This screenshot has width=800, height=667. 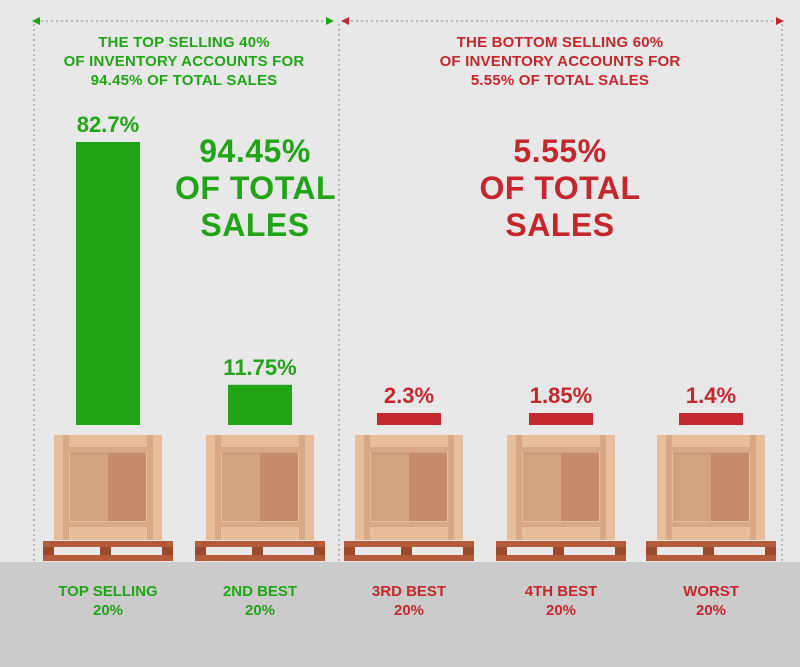 What do you see at coordinates (255, 225) in the screenshot?
I see `left-callout-line: SALES` at bounding box center [255, 225].